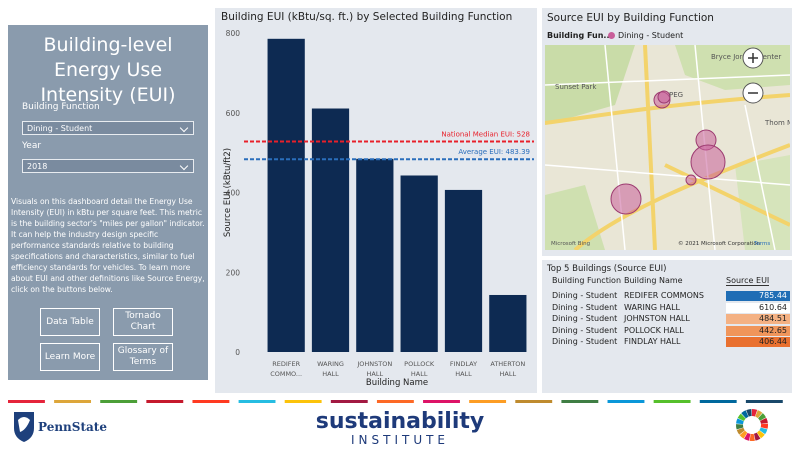 The image size is (800, 452). Describe the element at coordinates (108, 166) in the screenshot. I see `dropdown: 2018` at that location.